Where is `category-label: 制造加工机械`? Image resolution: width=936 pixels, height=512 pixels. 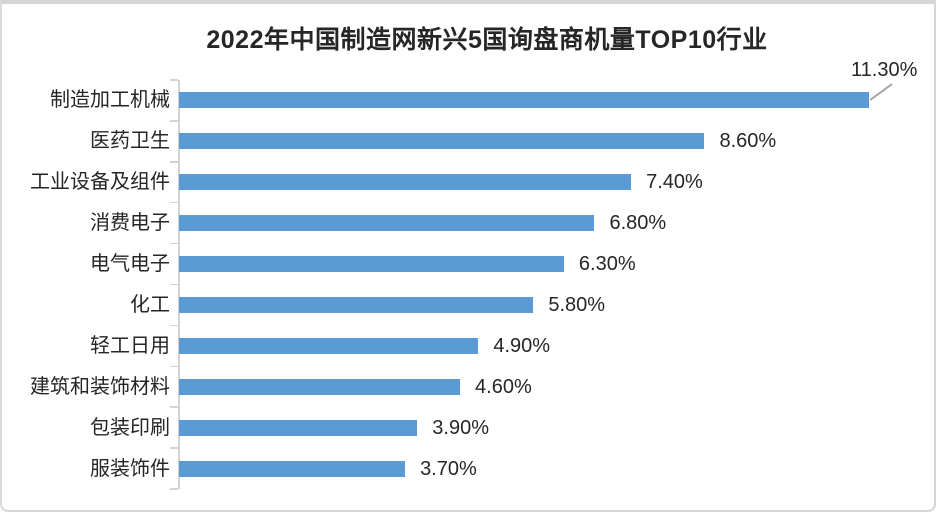 category-label: 制造加工机械 is located at coordinates (110, 100).